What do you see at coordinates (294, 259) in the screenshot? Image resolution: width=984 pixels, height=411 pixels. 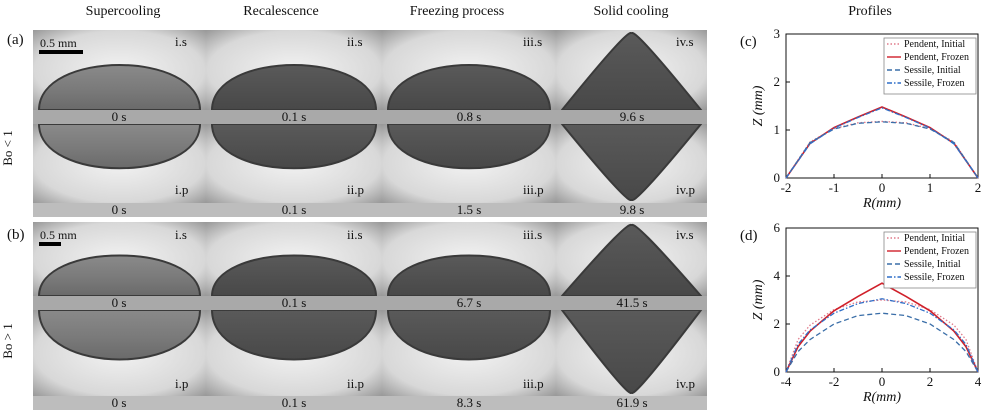 I see `droplet-image-1-1-sessile` at bounding box center [294, 259].